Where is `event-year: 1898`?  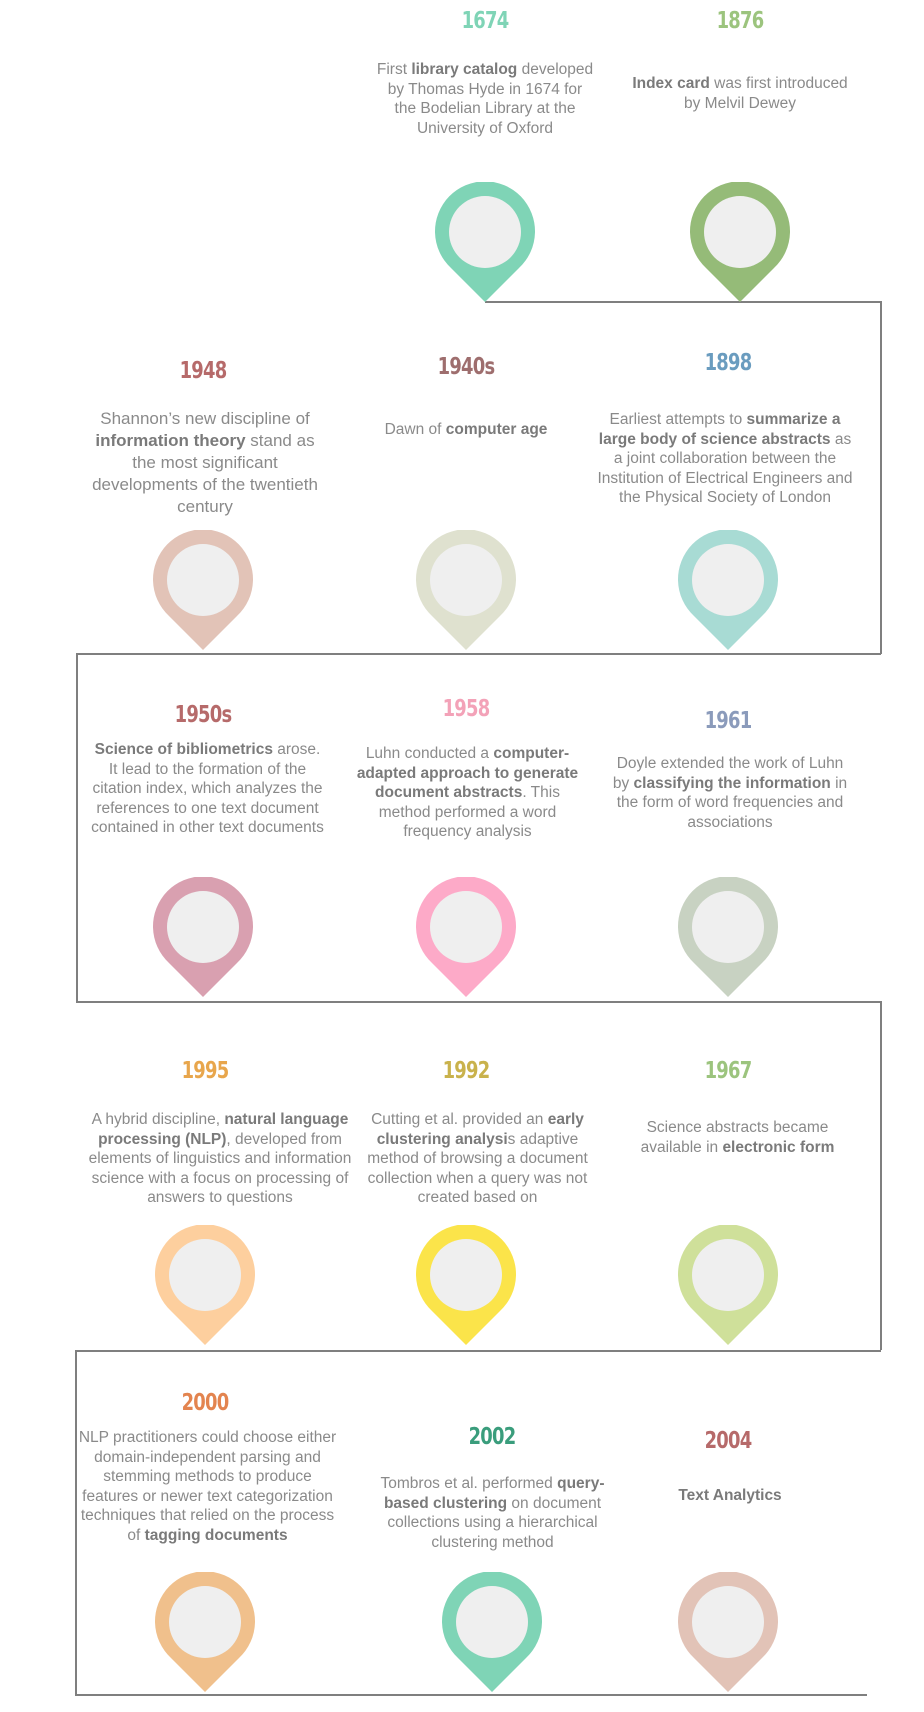 event-year: 1898 is located at coordinates (728, 363).